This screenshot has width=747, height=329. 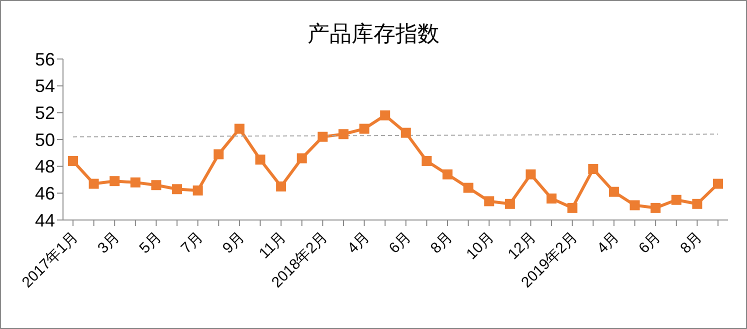 I want to click on chart-title: 产品库存指数, so click(x=373, y=35).